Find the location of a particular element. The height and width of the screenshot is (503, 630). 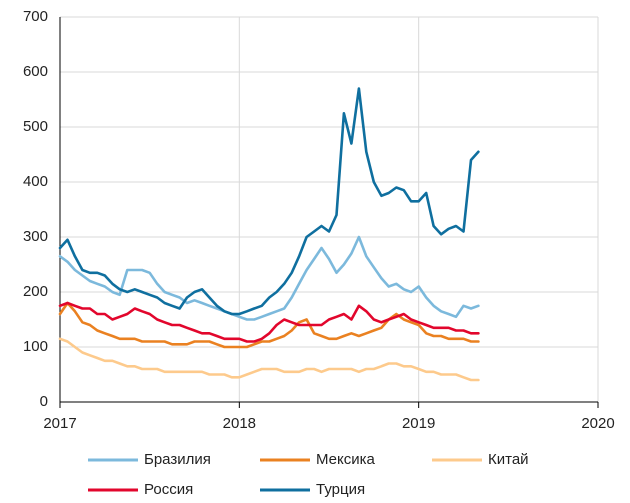

x-tick-label: 2019 is located at coordinates (418, 423).